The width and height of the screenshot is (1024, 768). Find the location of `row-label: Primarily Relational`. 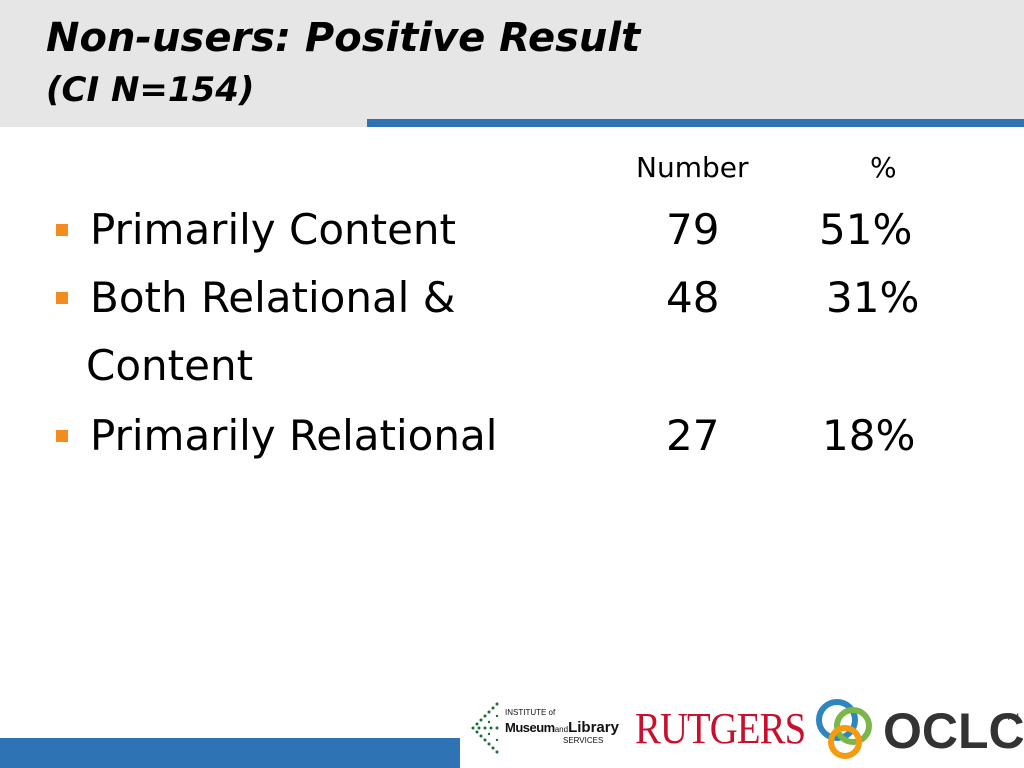

row-label: Primarily Relational is located at coordinates (294, 435).